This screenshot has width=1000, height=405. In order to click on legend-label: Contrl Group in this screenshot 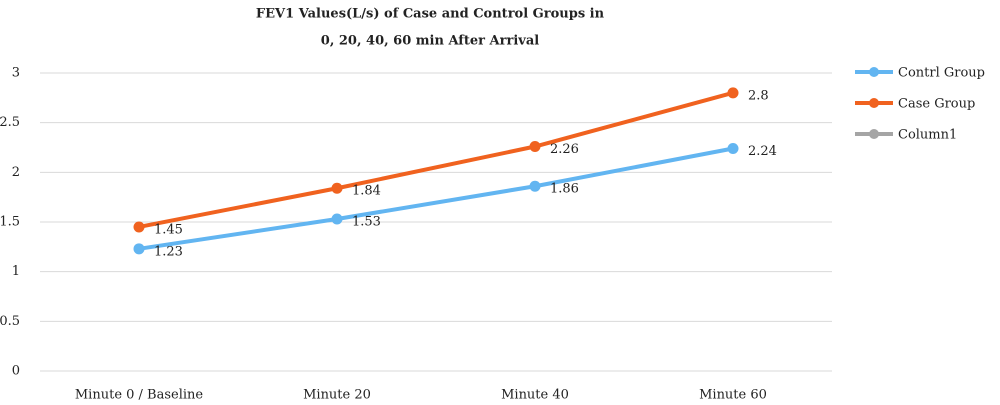, I will do `click(941, 73)`.